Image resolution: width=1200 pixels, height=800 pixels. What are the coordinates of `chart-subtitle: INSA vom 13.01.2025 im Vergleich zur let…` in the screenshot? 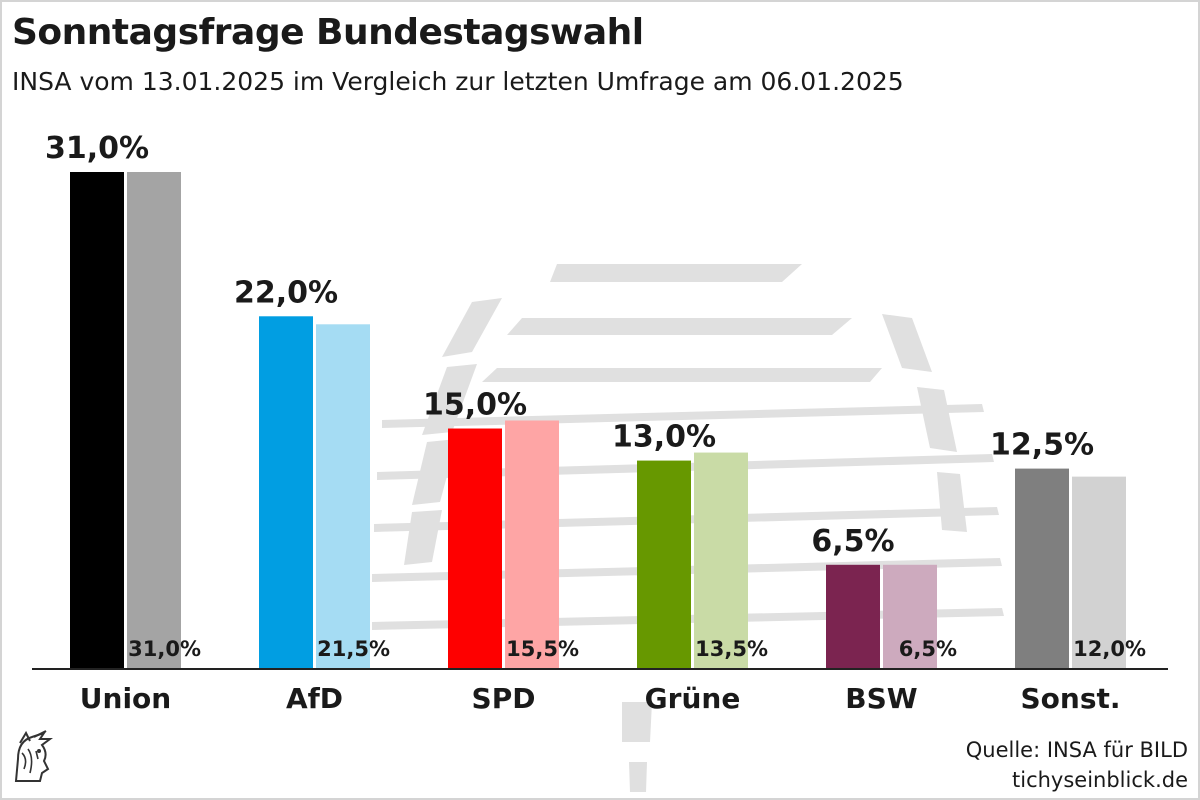 It's located at (458, 81).